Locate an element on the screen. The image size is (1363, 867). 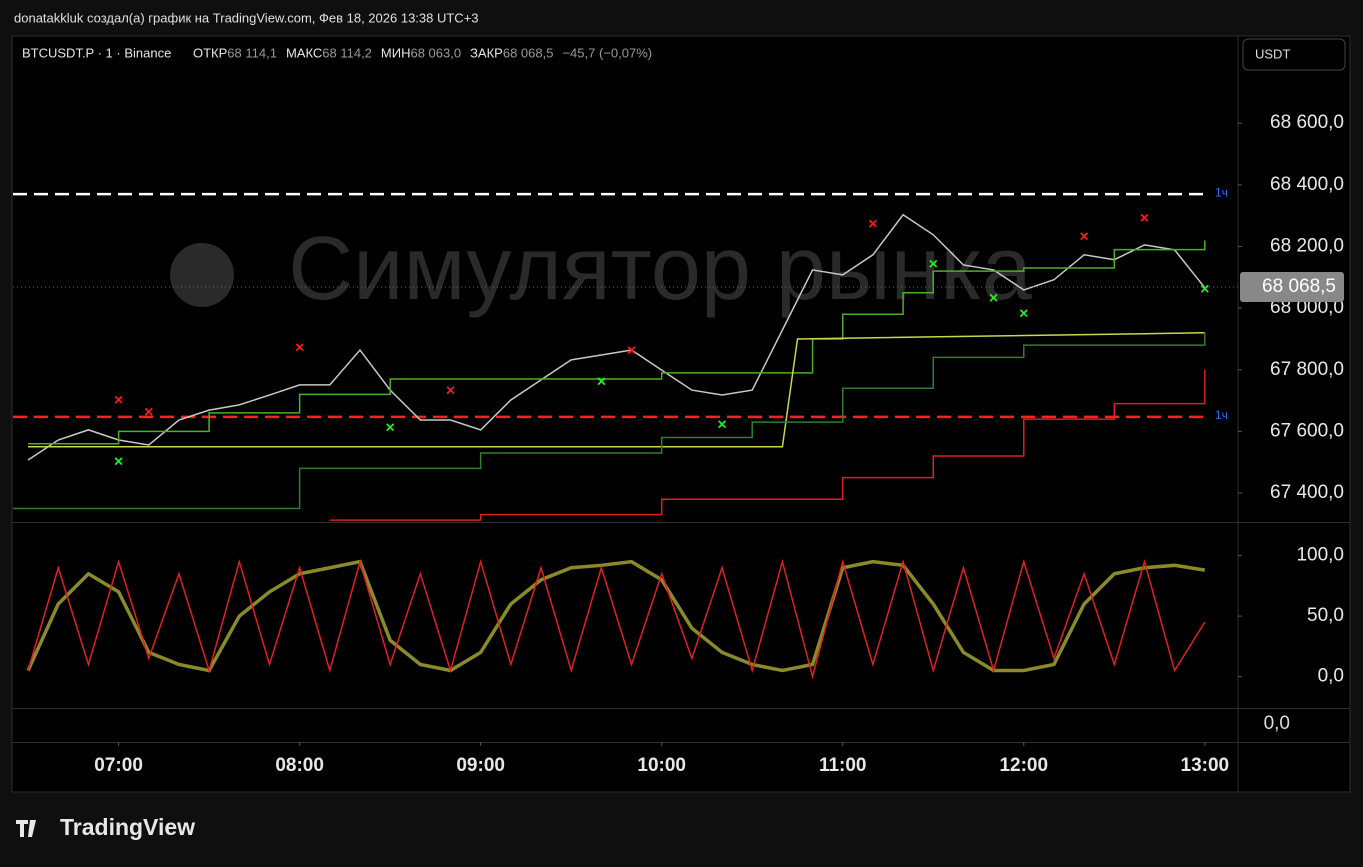
brand-logo is located at coordinates (26, 828).